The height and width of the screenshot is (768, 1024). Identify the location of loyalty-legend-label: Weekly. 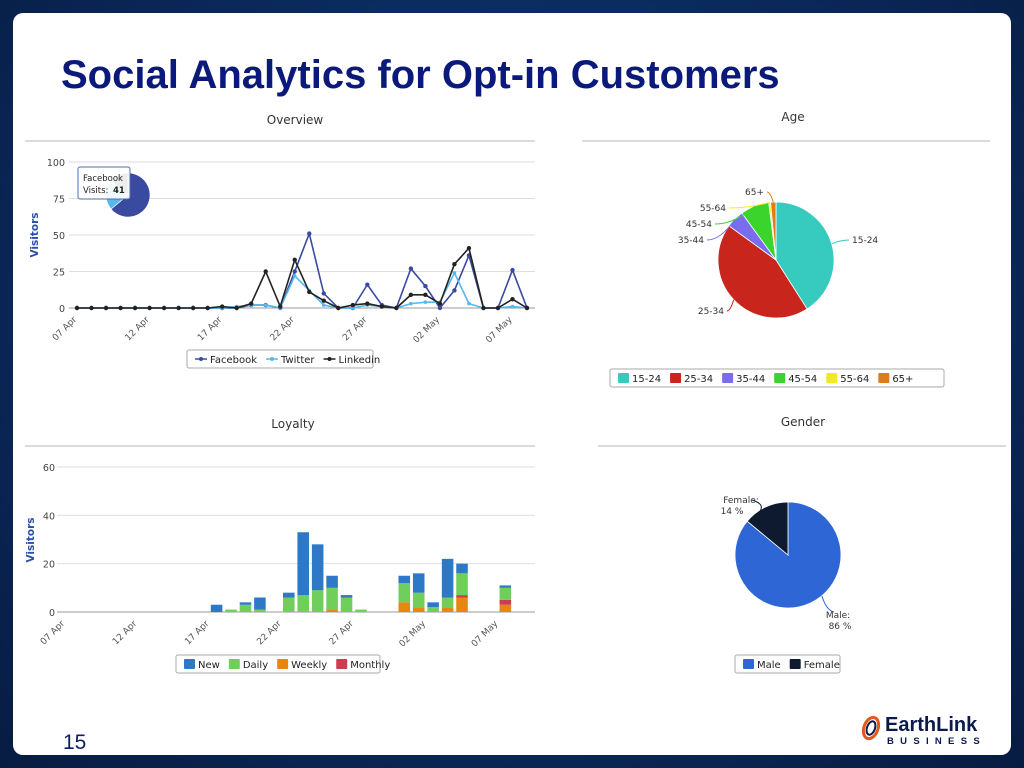
(309, 665).